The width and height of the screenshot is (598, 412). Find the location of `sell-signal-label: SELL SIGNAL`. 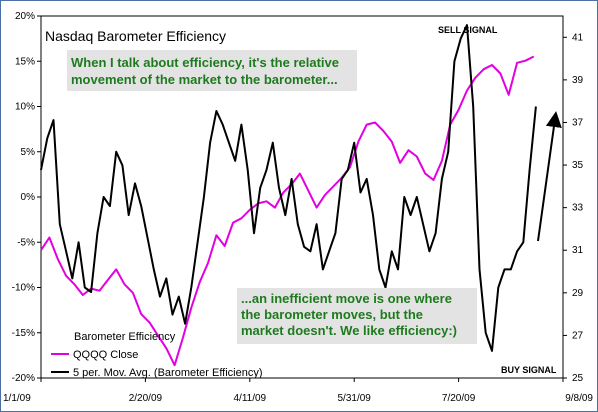

sell-signal-label: SELL SIGNAL is located at coordinates (468, 30).